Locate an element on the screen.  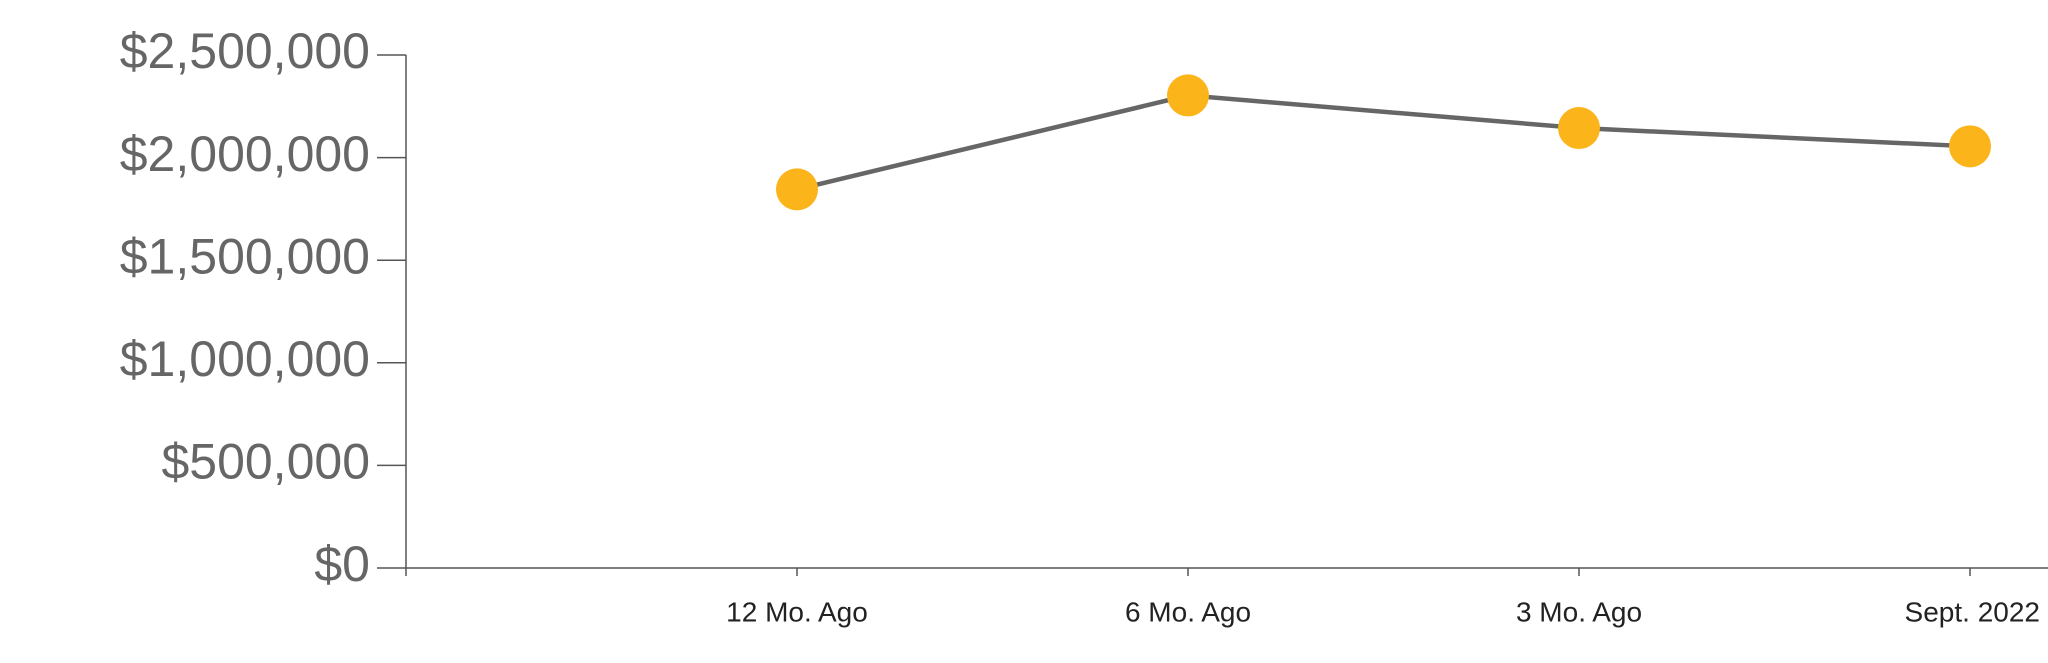
y-tick-label: $2,500,000 is located at coordinates (245, 51).